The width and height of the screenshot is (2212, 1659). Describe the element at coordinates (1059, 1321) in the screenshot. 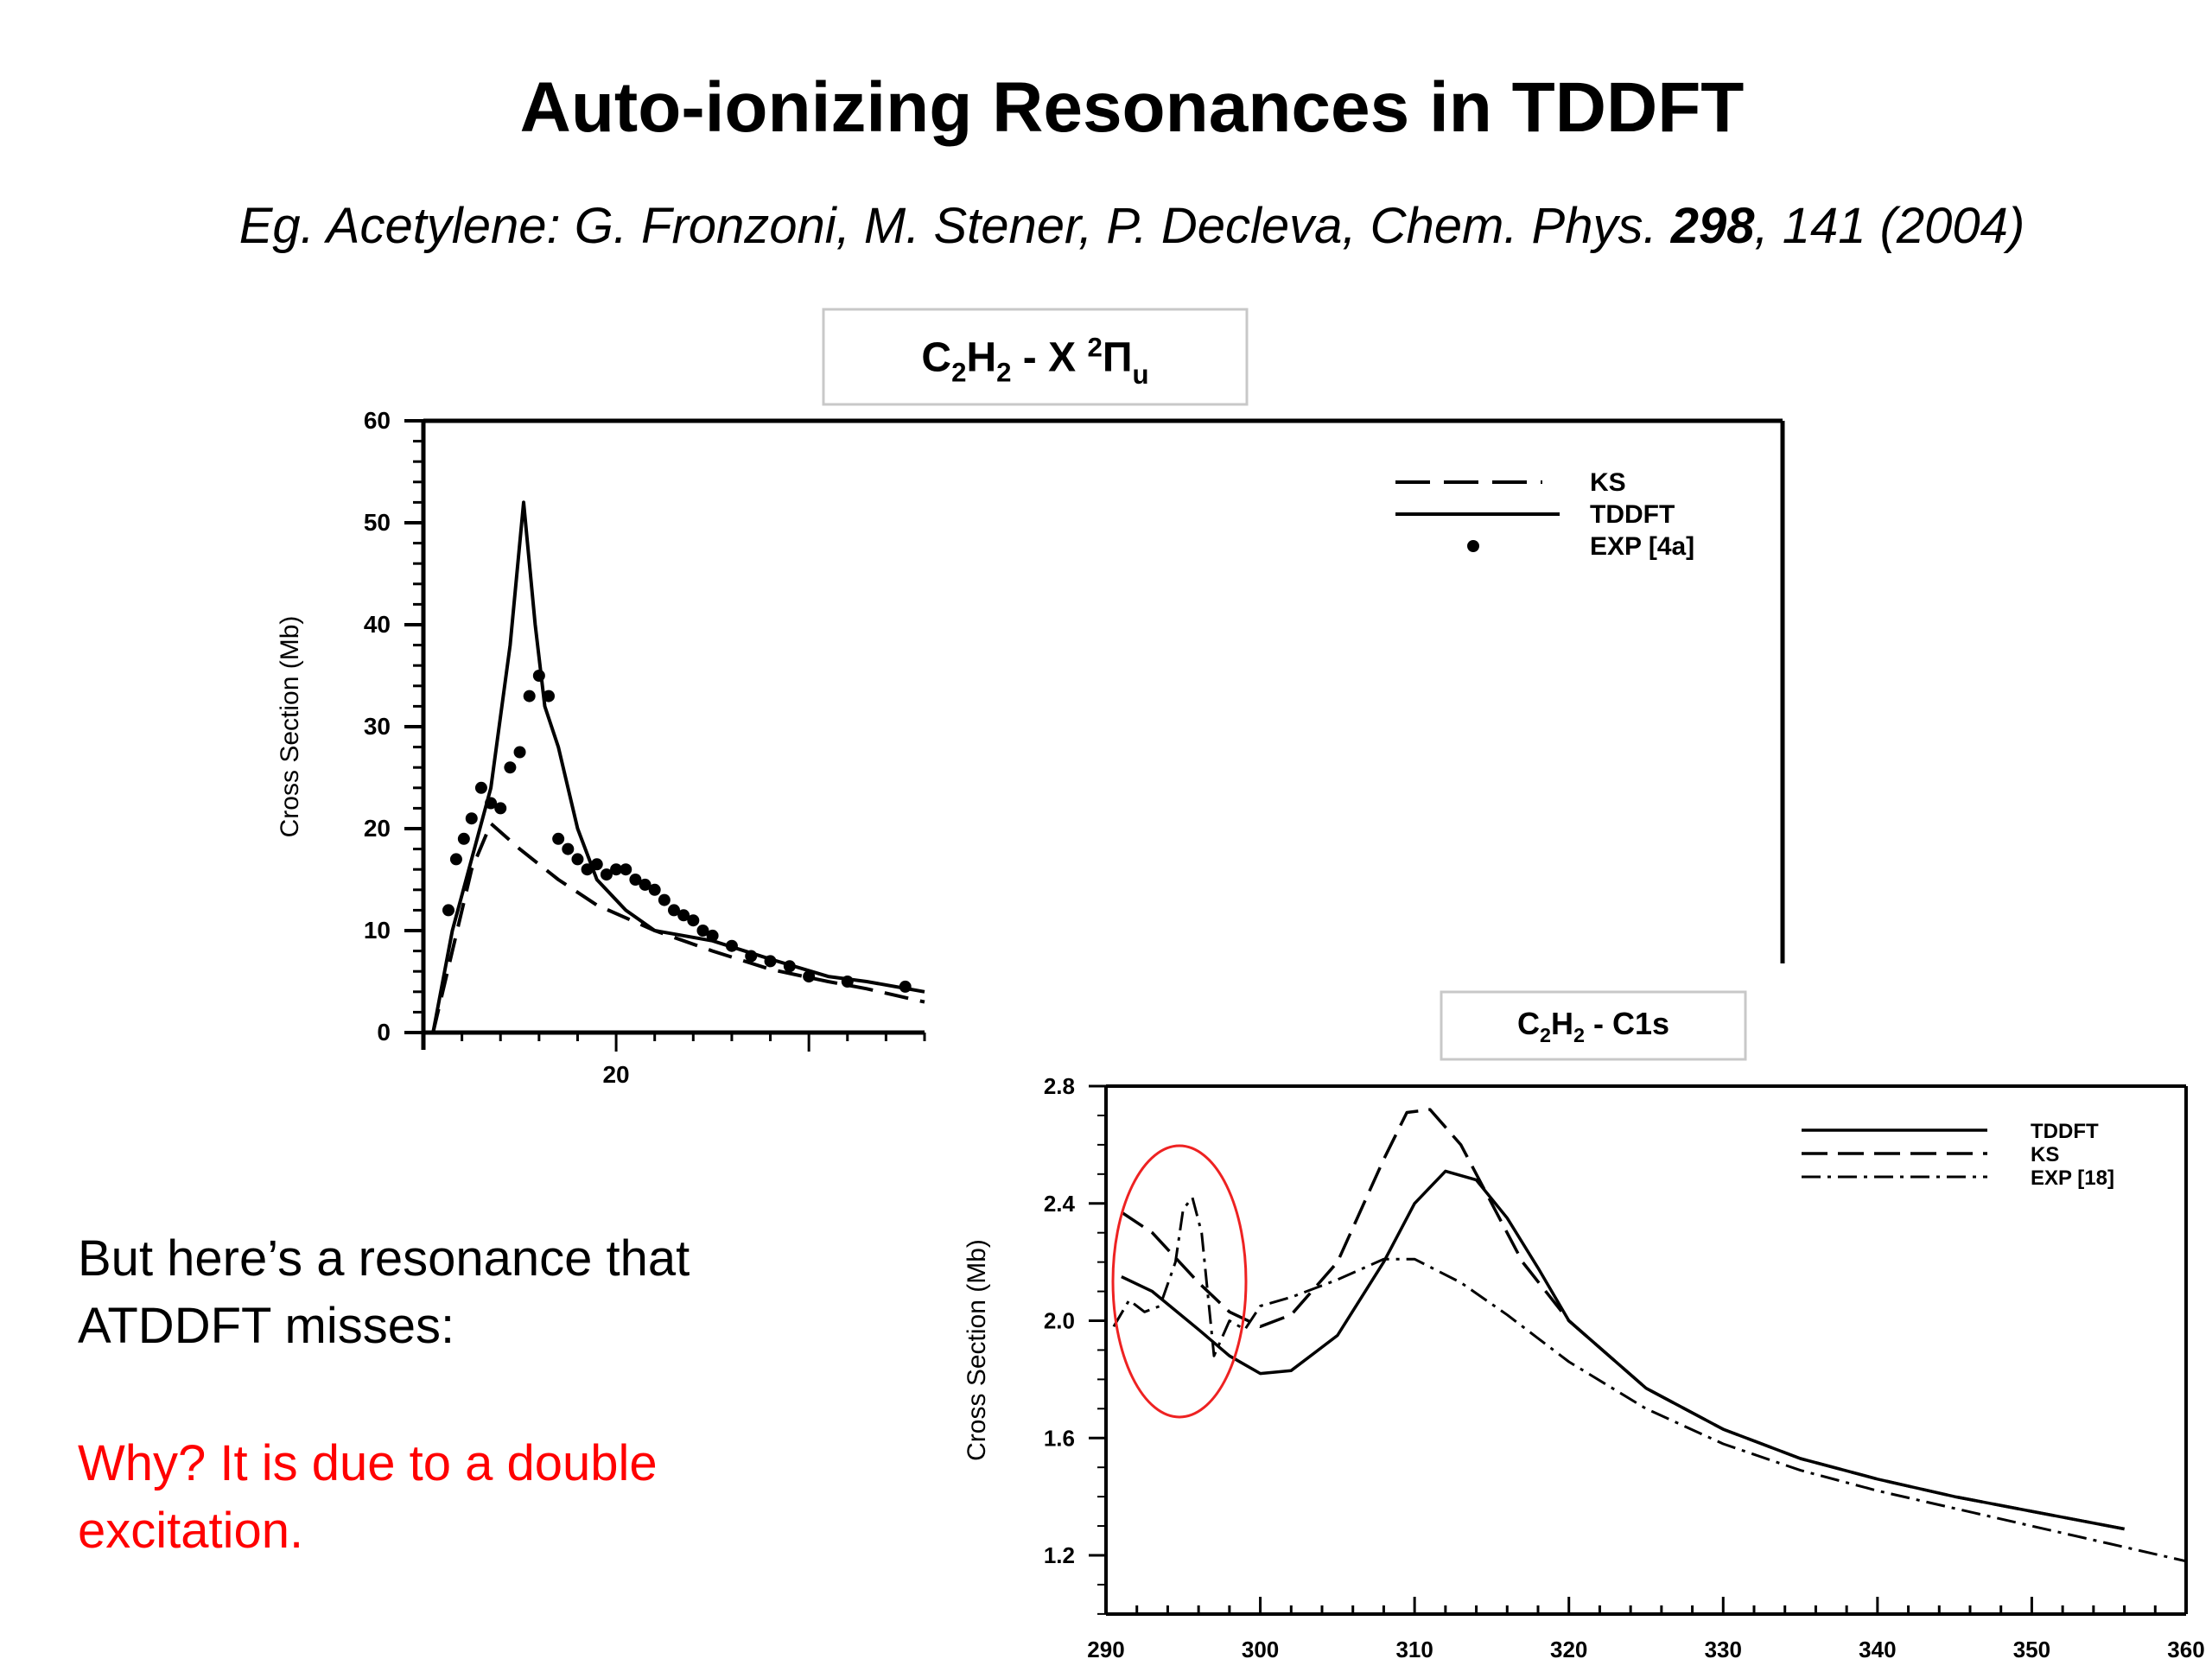

I see `y-tick-label: 2.0` at that location.